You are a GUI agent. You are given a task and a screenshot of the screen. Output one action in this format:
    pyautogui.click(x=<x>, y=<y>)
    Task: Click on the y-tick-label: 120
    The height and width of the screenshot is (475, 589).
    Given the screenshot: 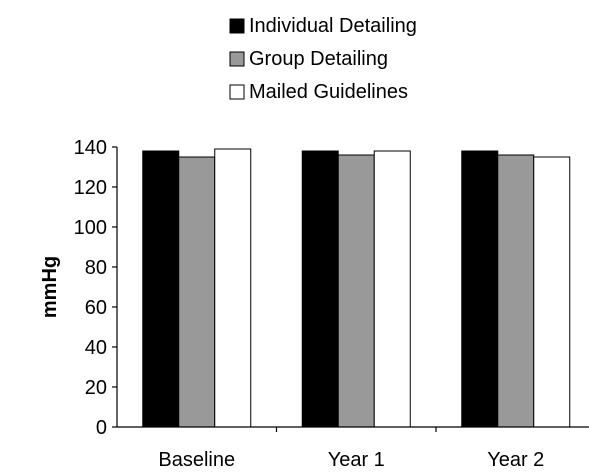 What is the action you would take?
    pyautogui.click(x=90, y=188)
    